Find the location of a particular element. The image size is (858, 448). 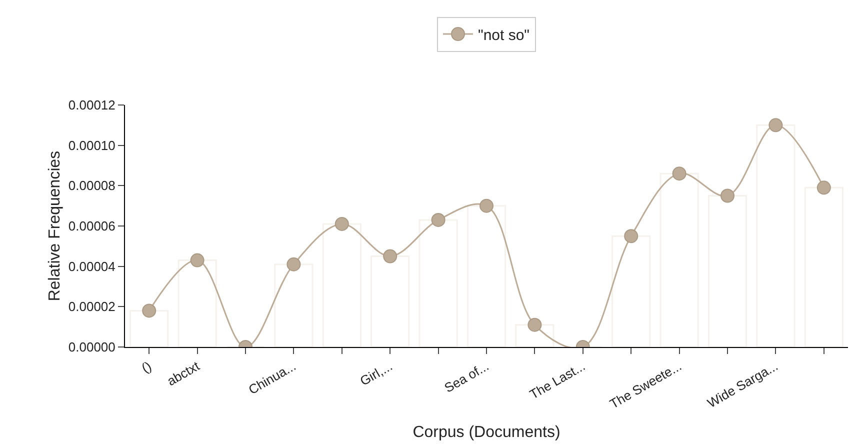

x-axis-title: Corpus (Documents) is located at coordinates (486, 433).